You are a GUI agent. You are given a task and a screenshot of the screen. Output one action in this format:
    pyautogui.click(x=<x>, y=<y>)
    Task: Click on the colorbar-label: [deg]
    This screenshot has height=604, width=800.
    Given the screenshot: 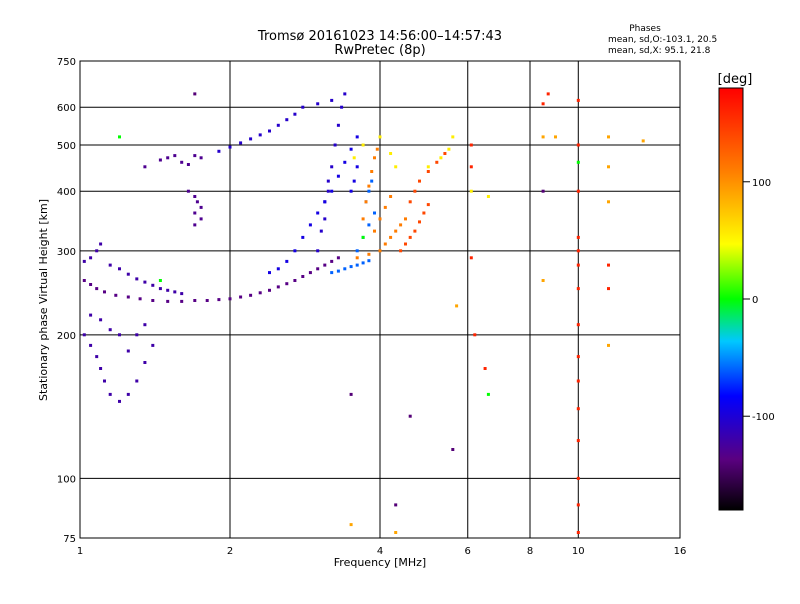 What is the action you would take?
    pyautogui.click(x=735, y=79)
    